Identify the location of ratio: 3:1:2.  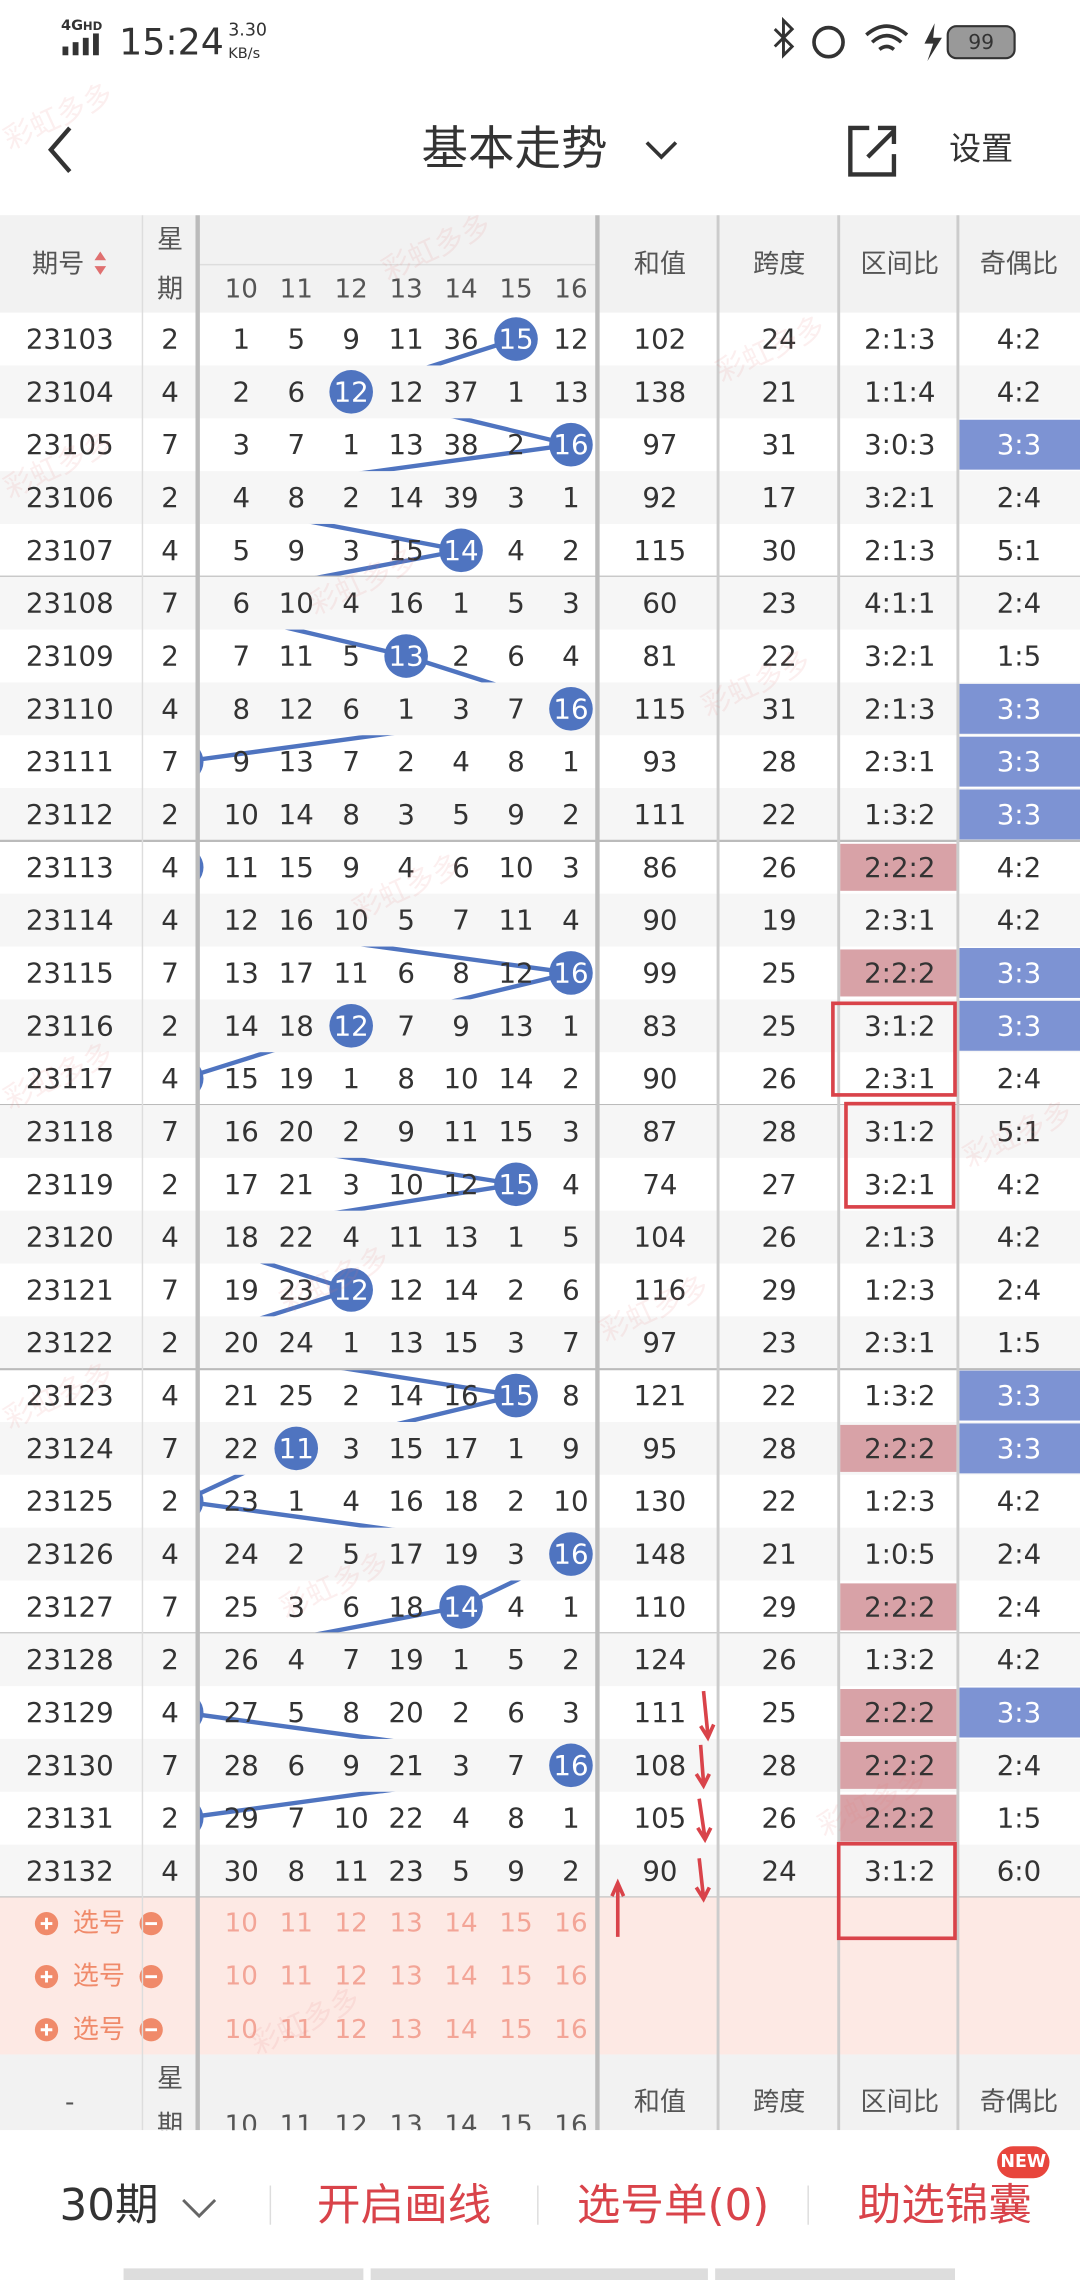
(899, 1025).